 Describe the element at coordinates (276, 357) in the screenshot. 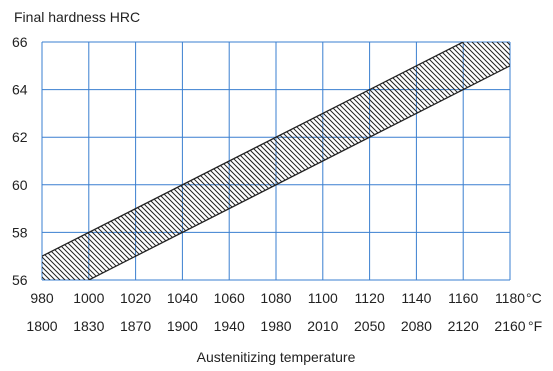

I see `x-axis-title: Austenitizing temperature` at that location.